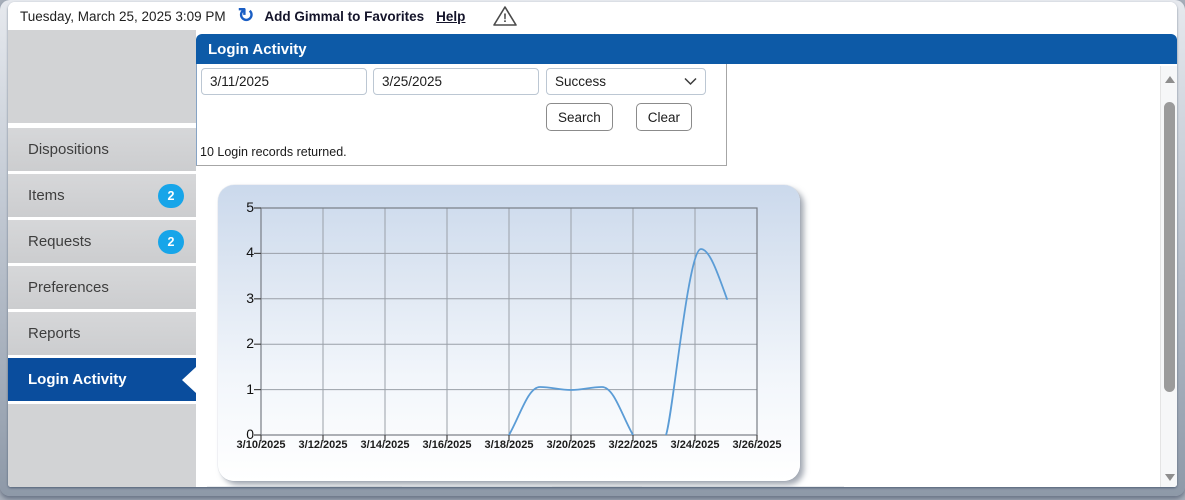  I want to click on requests-count-badge: 2, so click(171, 241).